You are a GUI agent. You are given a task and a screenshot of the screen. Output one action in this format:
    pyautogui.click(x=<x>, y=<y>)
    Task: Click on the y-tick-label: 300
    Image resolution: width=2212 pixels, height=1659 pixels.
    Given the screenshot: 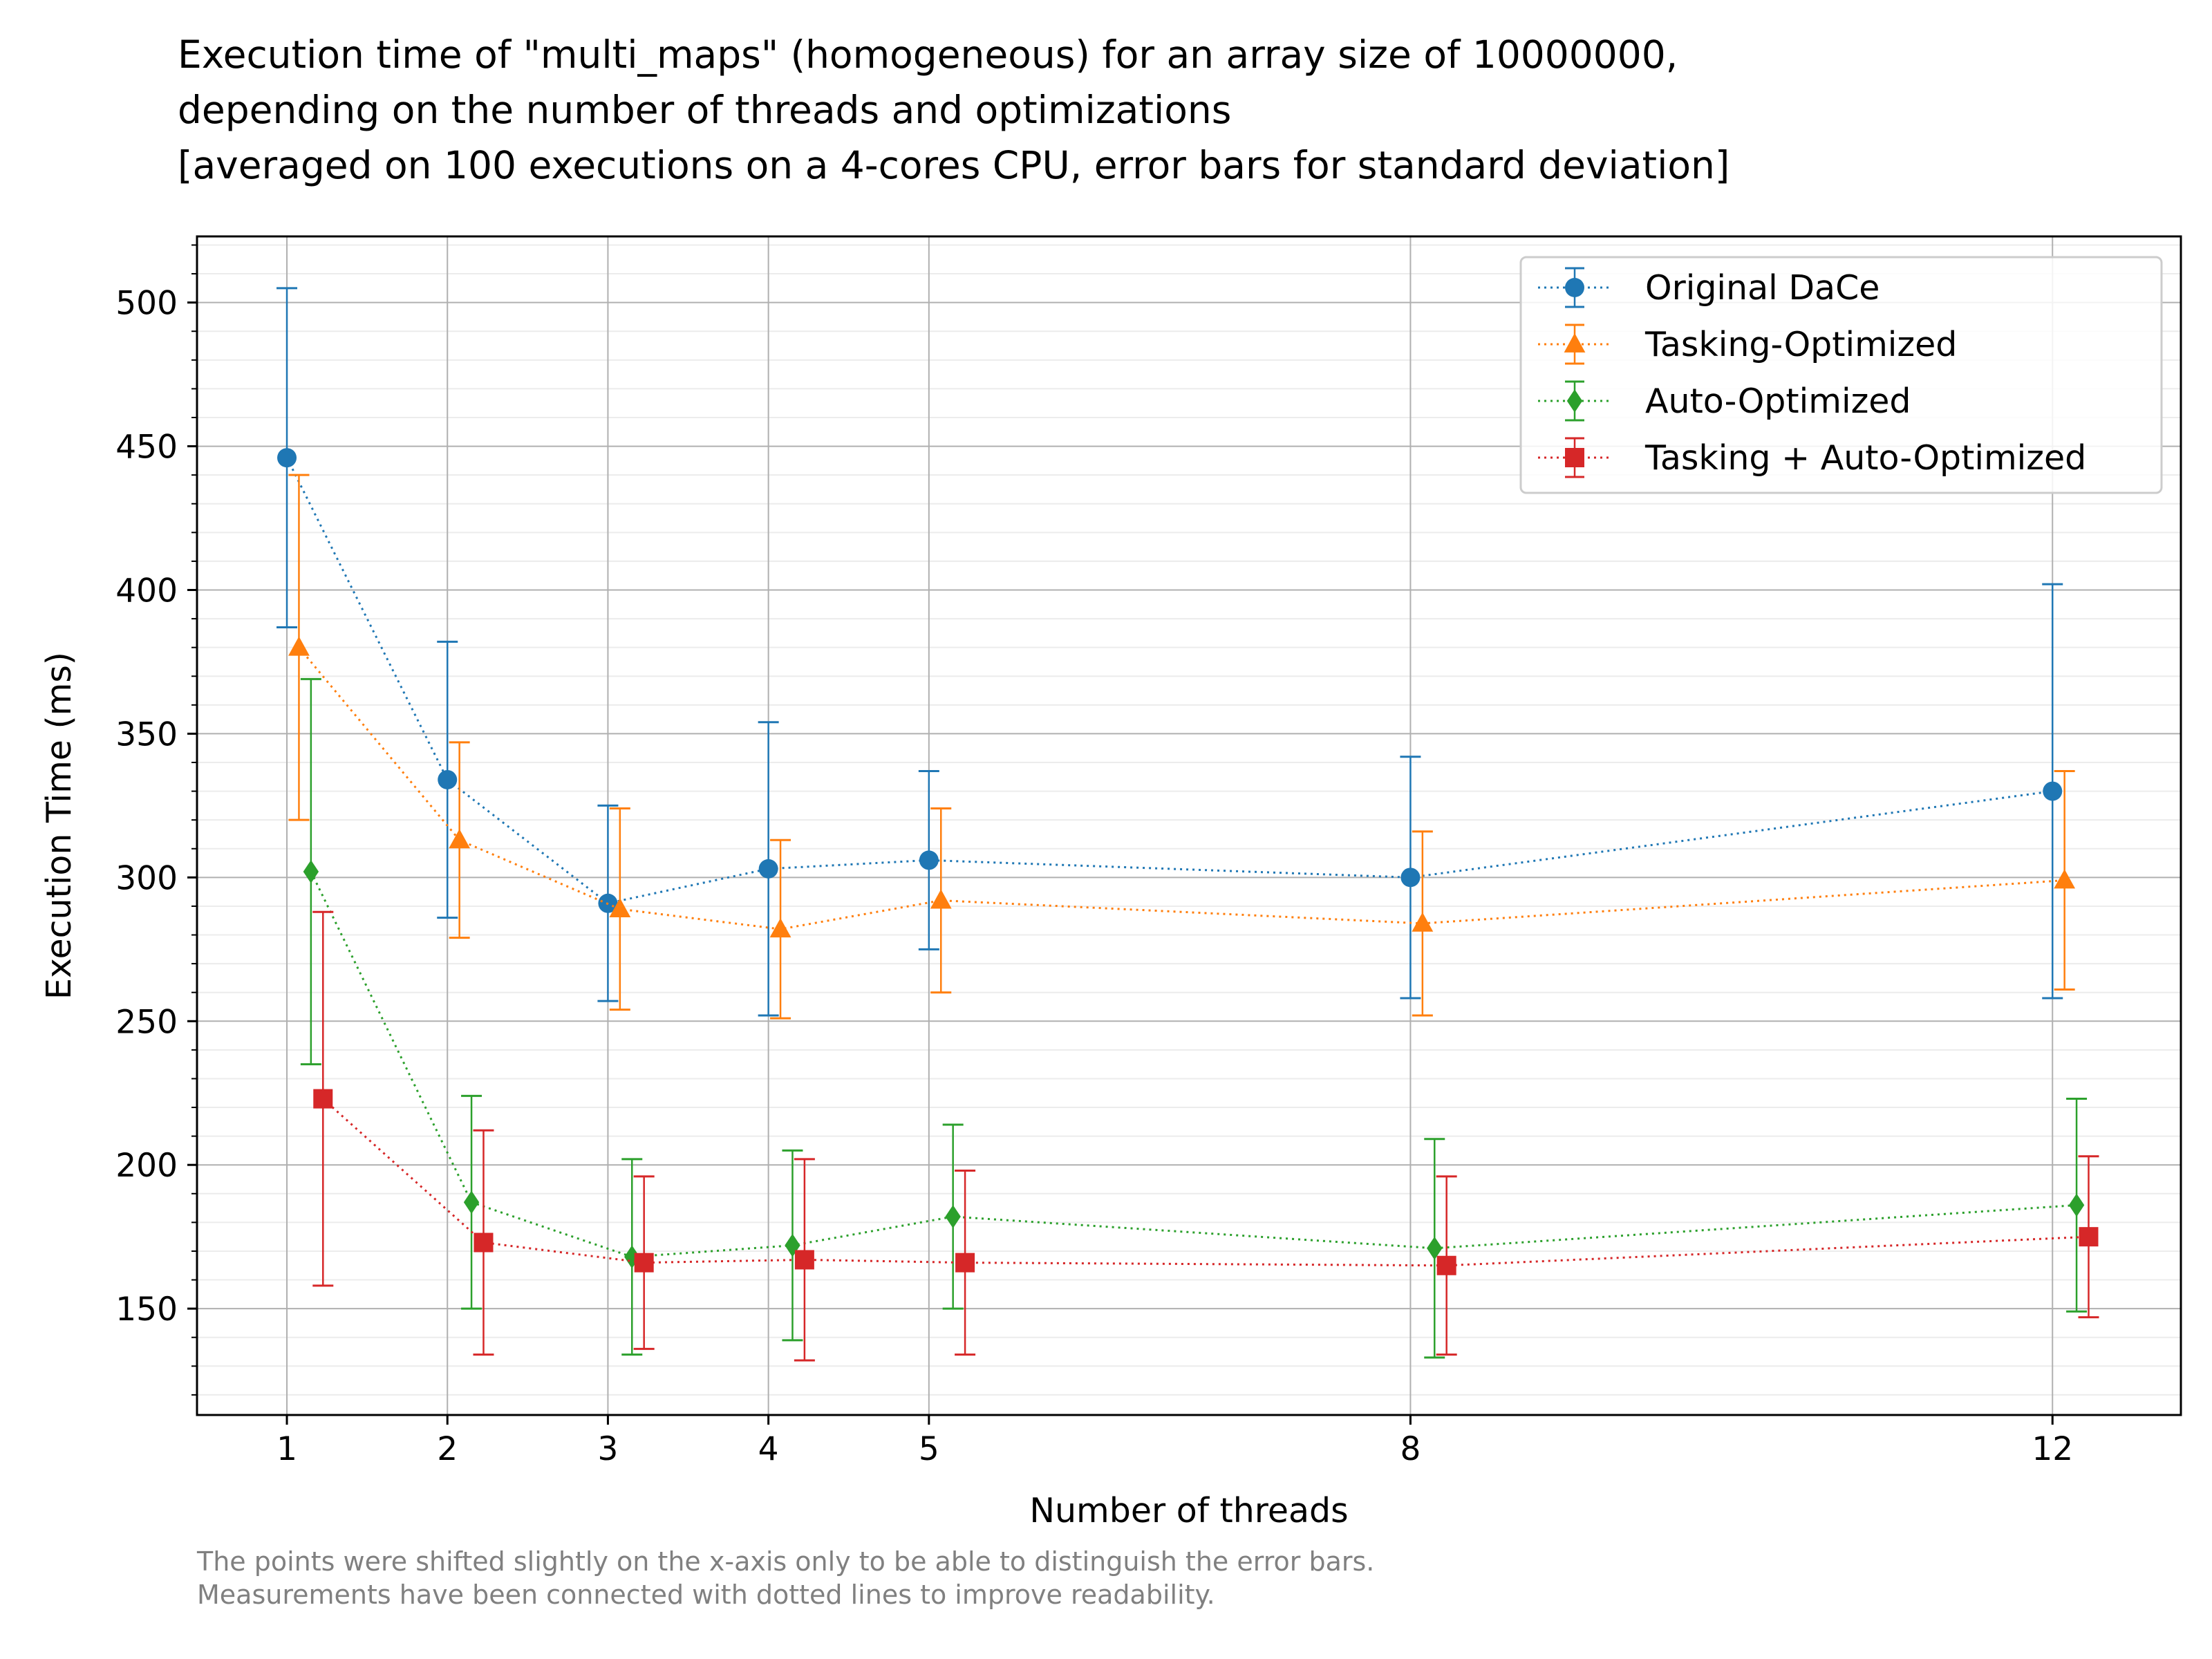 What is the action you would take?
    pyautogui.click(x=146, y=878)
    